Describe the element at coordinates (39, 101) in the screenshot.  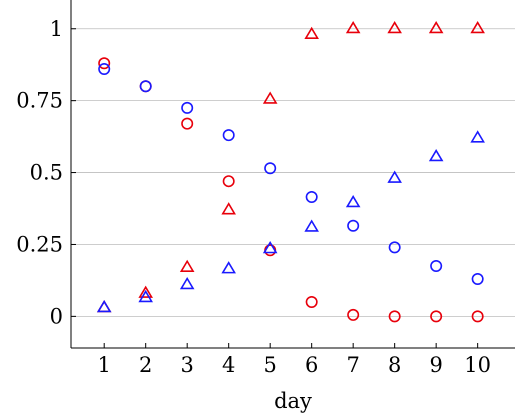
I see `y-tick-label: 0.75` at that location.